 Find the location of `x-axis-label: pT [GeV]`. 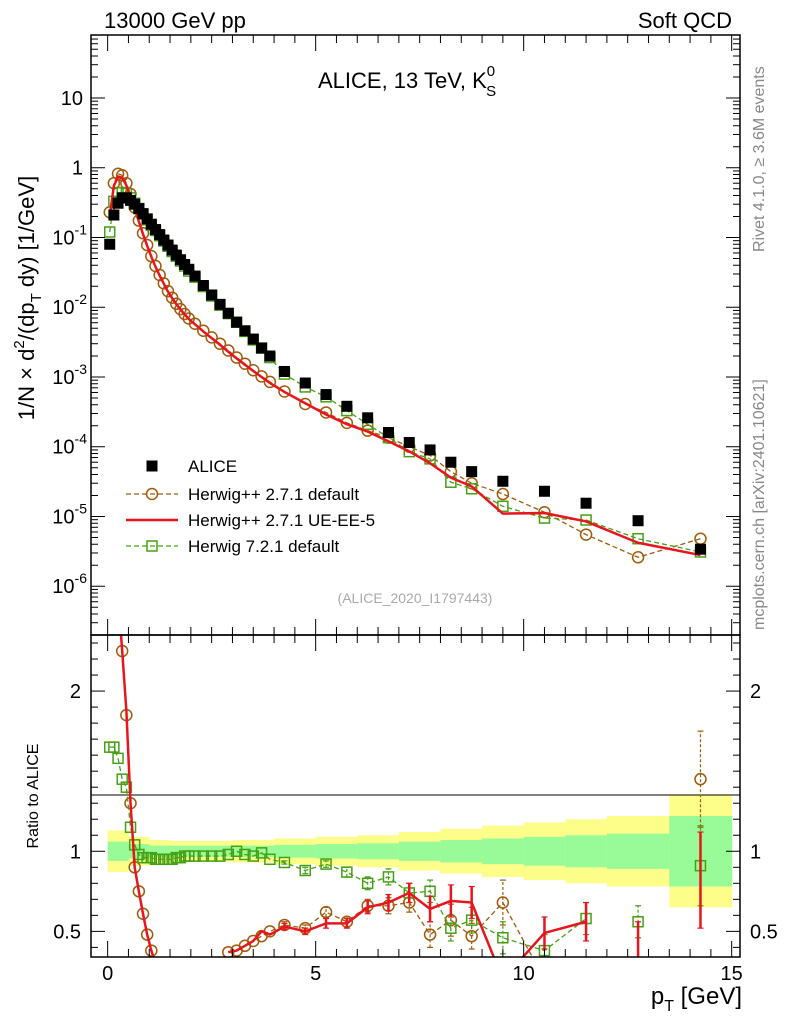

x-axis-label: pT [GeV] is located at coordinates (696, 999).